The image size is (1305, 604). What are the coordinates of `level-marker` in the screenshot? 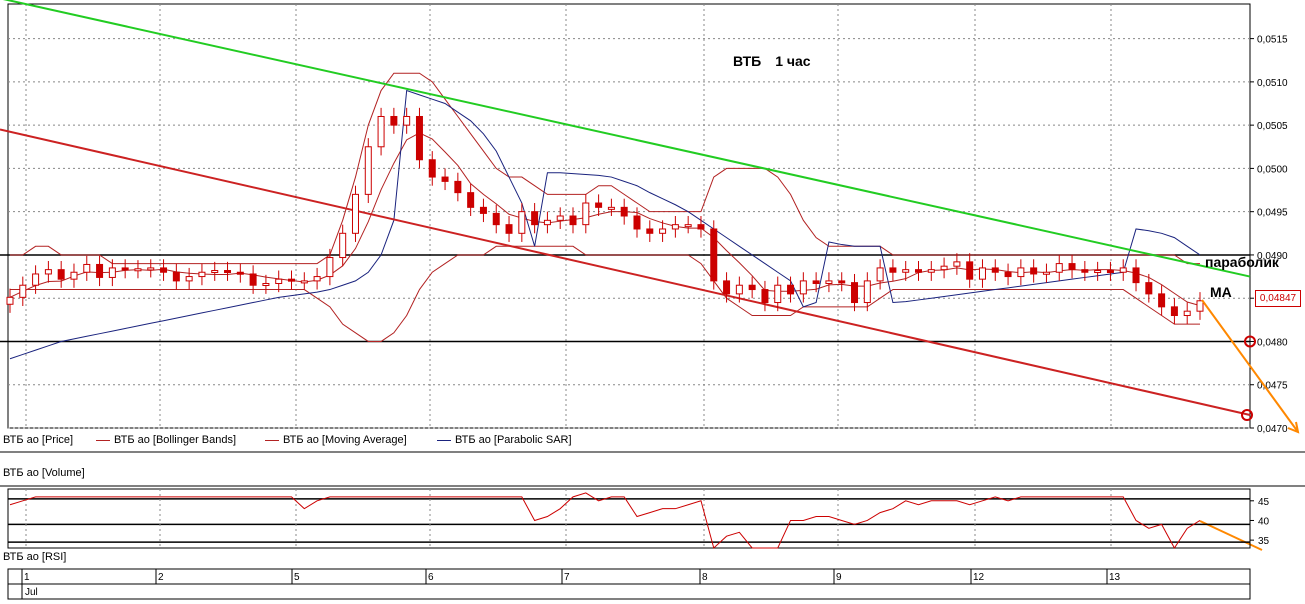 It's located at (1250, 341).